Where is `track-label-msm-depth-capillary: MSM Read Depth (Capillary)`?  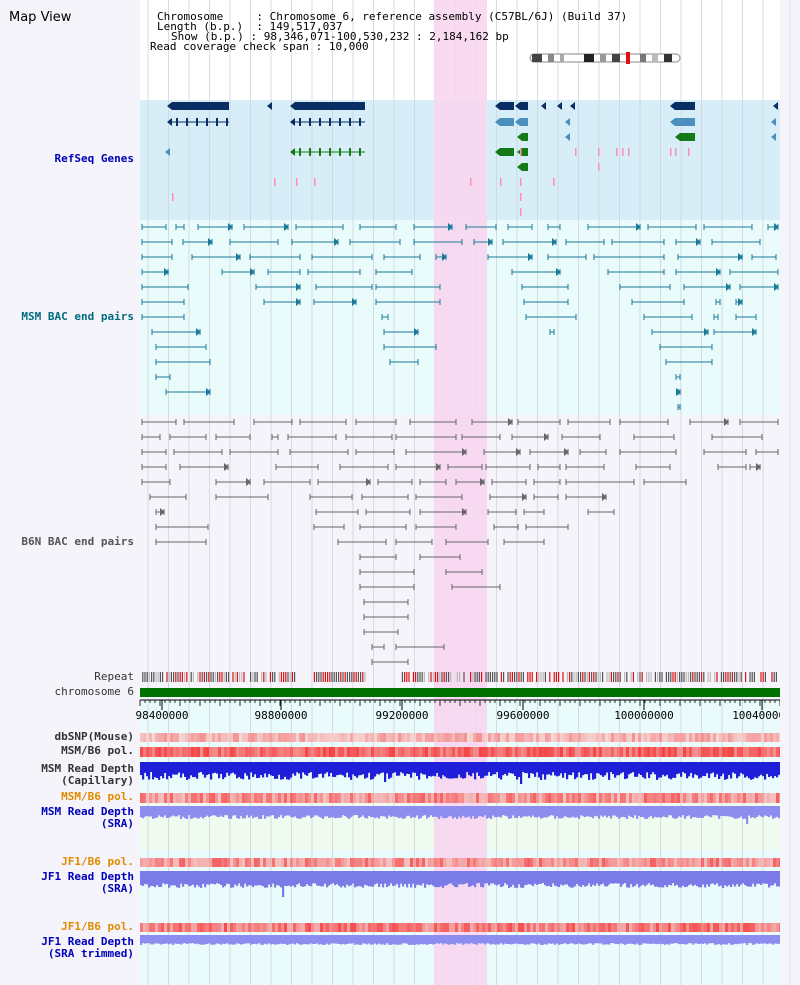
track-label-msm-depth-capillary: MSM Read Depth (Capillary) is located at coordinates (87, 775).